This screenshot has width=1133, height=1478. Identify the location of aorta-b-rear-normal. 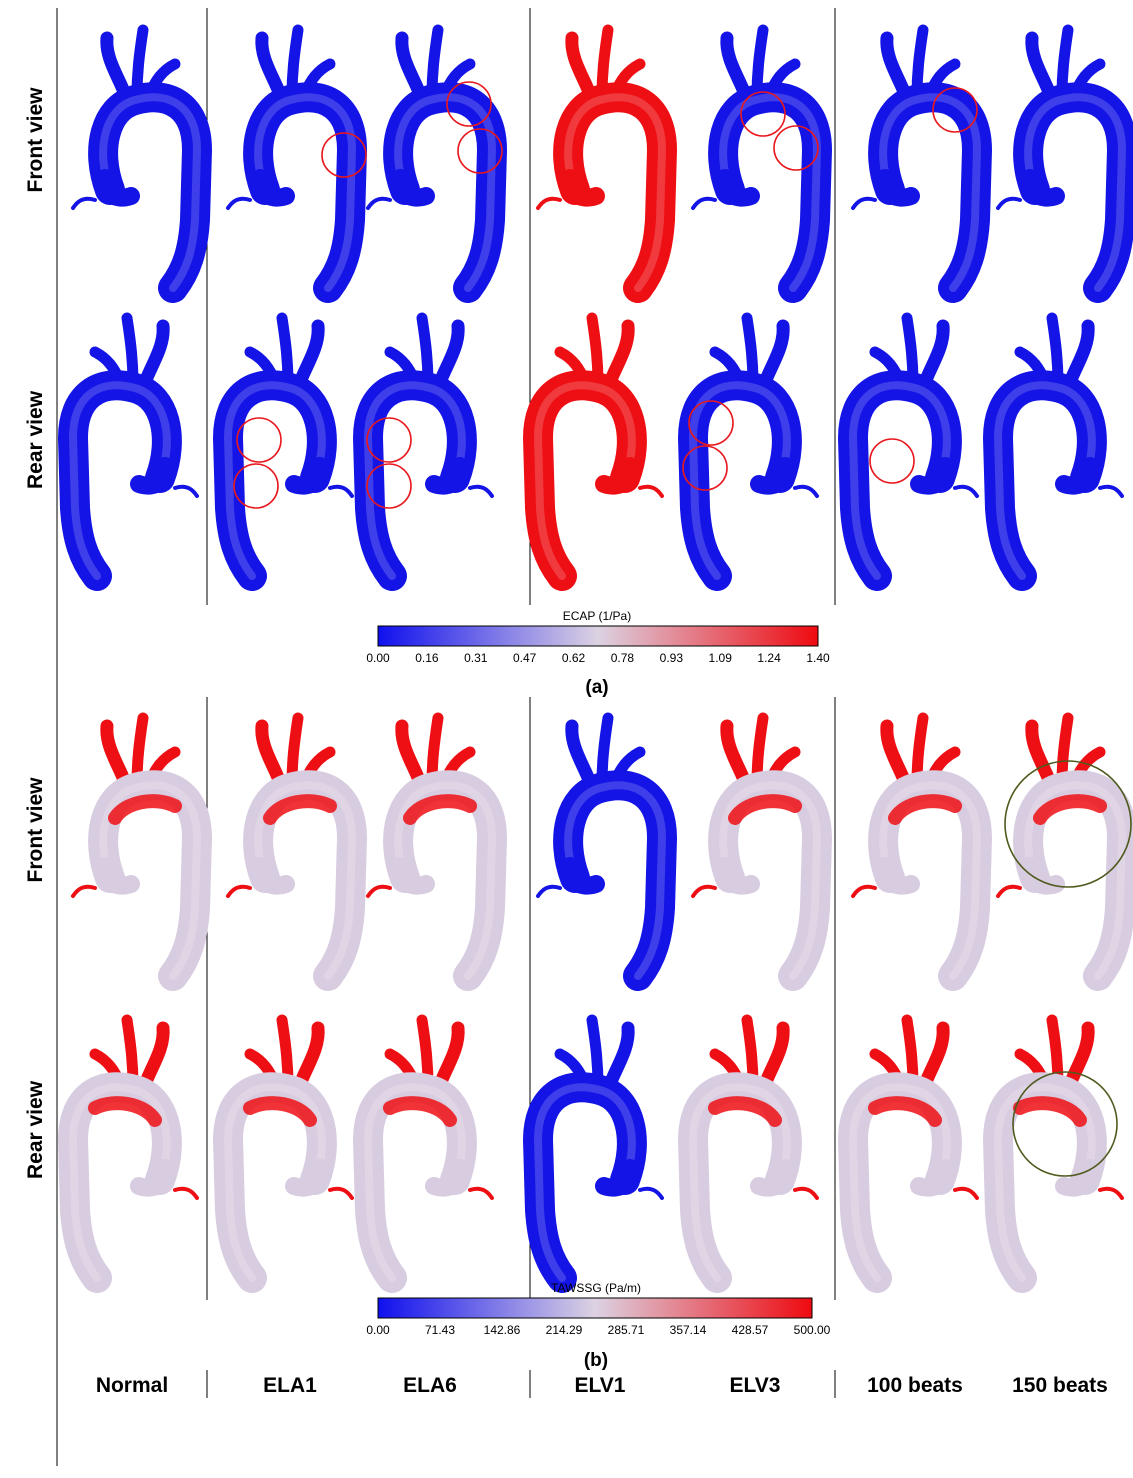
(128, 1153).